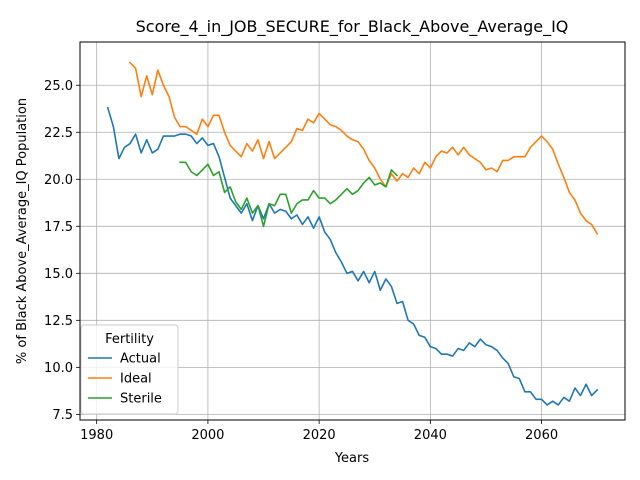 Image resolution: width=640 pixels, height=480 pixels. What do you see at coordinates (141, 399) in the screenshot?
I see `legend-label-sterile: Sterile` at bounding box center [141, 399].